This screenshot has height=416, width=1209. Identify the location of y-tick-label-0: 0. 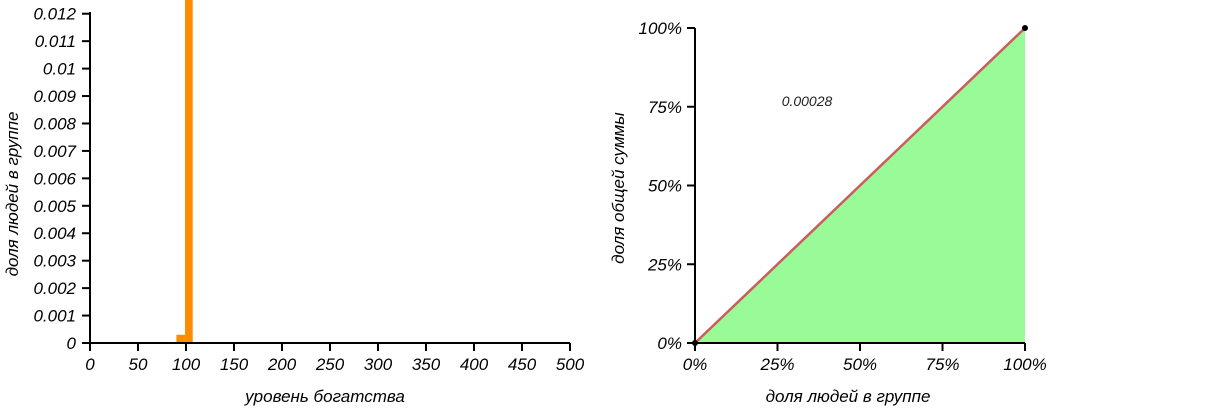
(72, 343).